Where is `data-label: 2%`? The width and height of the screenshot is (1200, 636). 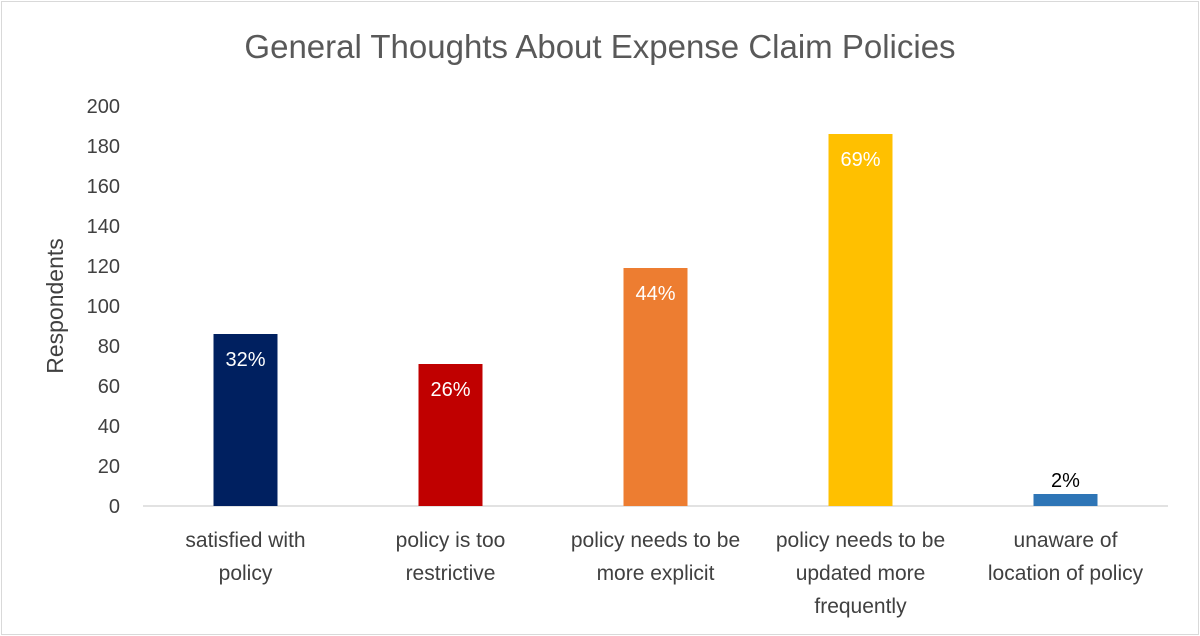
data-label: 2% is located at coordinates (1065, 481).